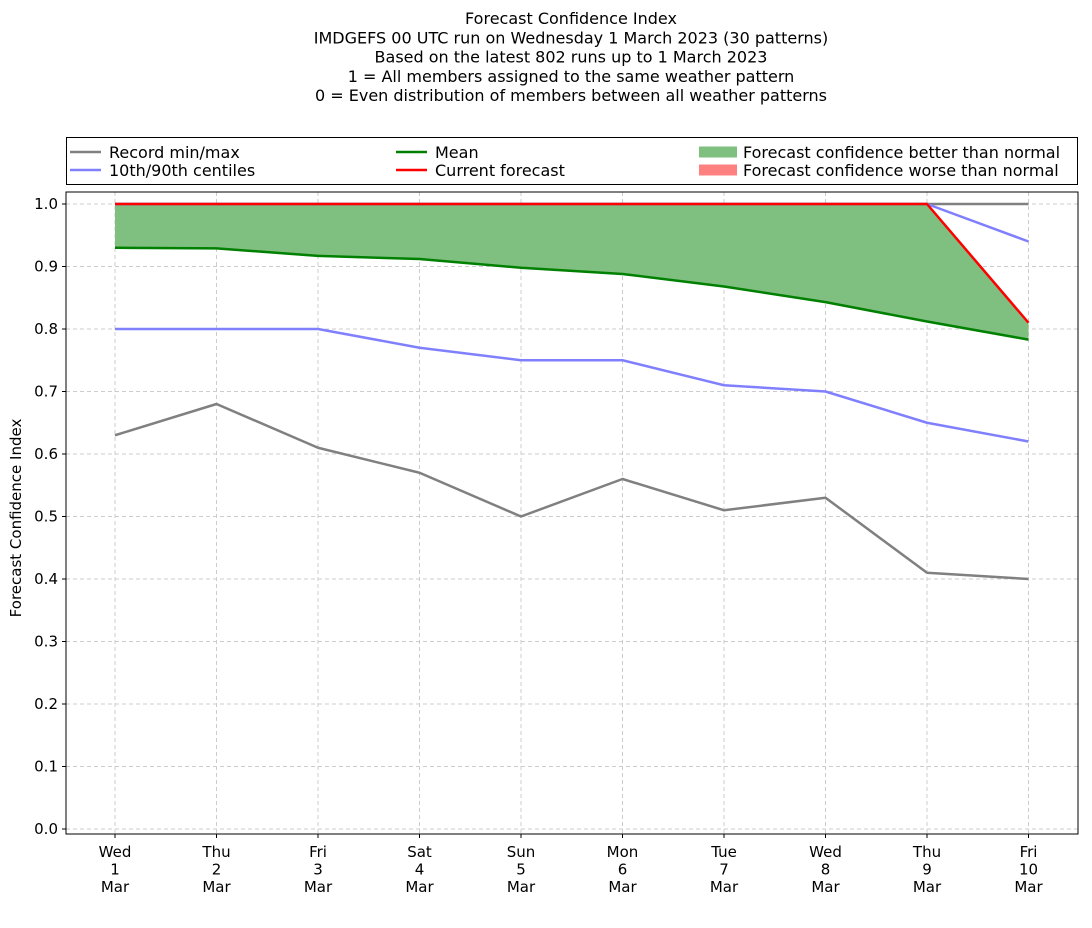 The width and height of the screenshot is (1092, 928). Describe the element at coordinates (572, 161) in the screenshot. I see `legend-frame` at that location.